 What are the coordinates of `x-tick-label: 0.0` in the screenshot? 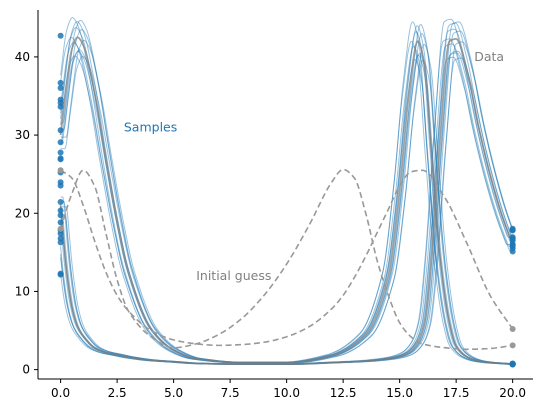 It's located at (60, 393).